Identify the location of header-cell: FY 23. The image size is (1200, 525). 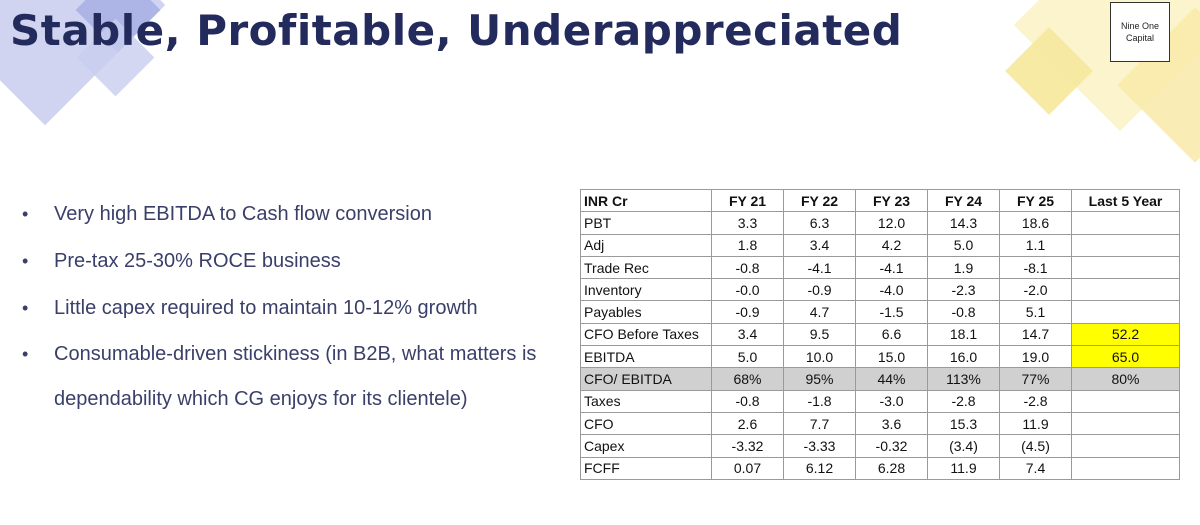
(891, 200).